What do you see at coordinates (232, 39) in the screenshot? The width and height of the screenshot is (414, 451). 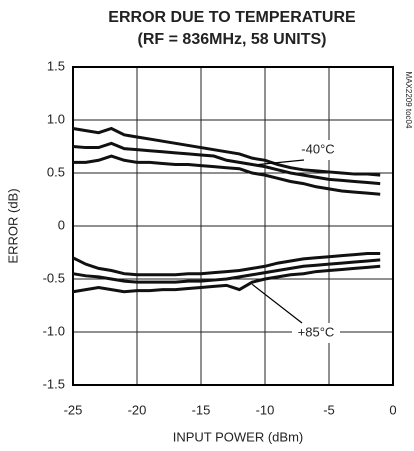 I see `chart-subtitle: (RF = 836MHz, 58 UNITS)` at bounding box center [232, 39].